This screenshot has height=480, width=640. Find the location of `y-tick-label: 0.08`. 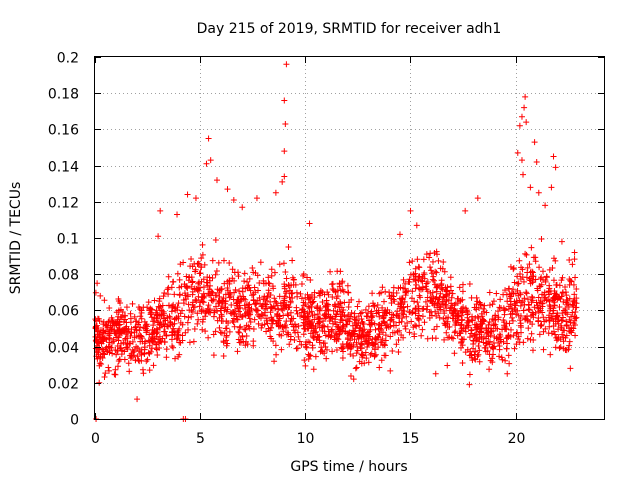

y-tick-label: 0.08 is located at coordinates (63, 276).